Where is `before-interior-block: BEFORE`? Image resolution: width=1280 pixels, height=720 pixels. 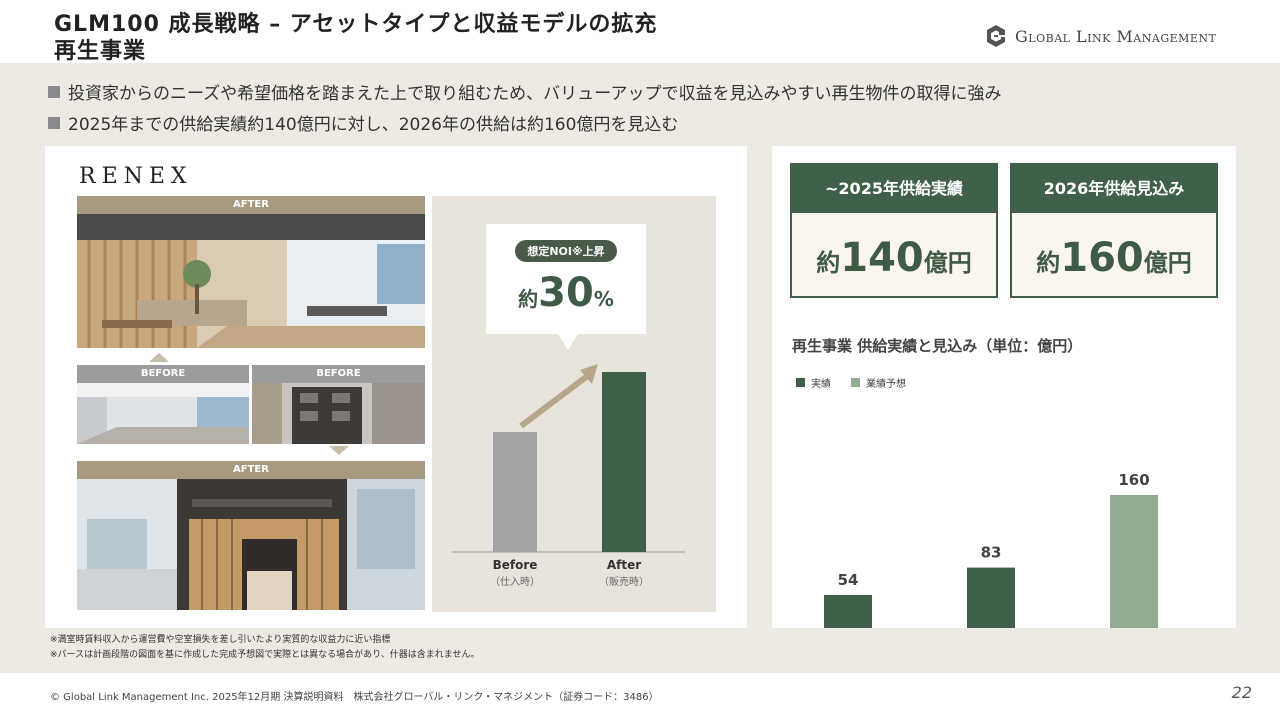
before-interior-block: BEFORE is located at coordinates (163, 406).